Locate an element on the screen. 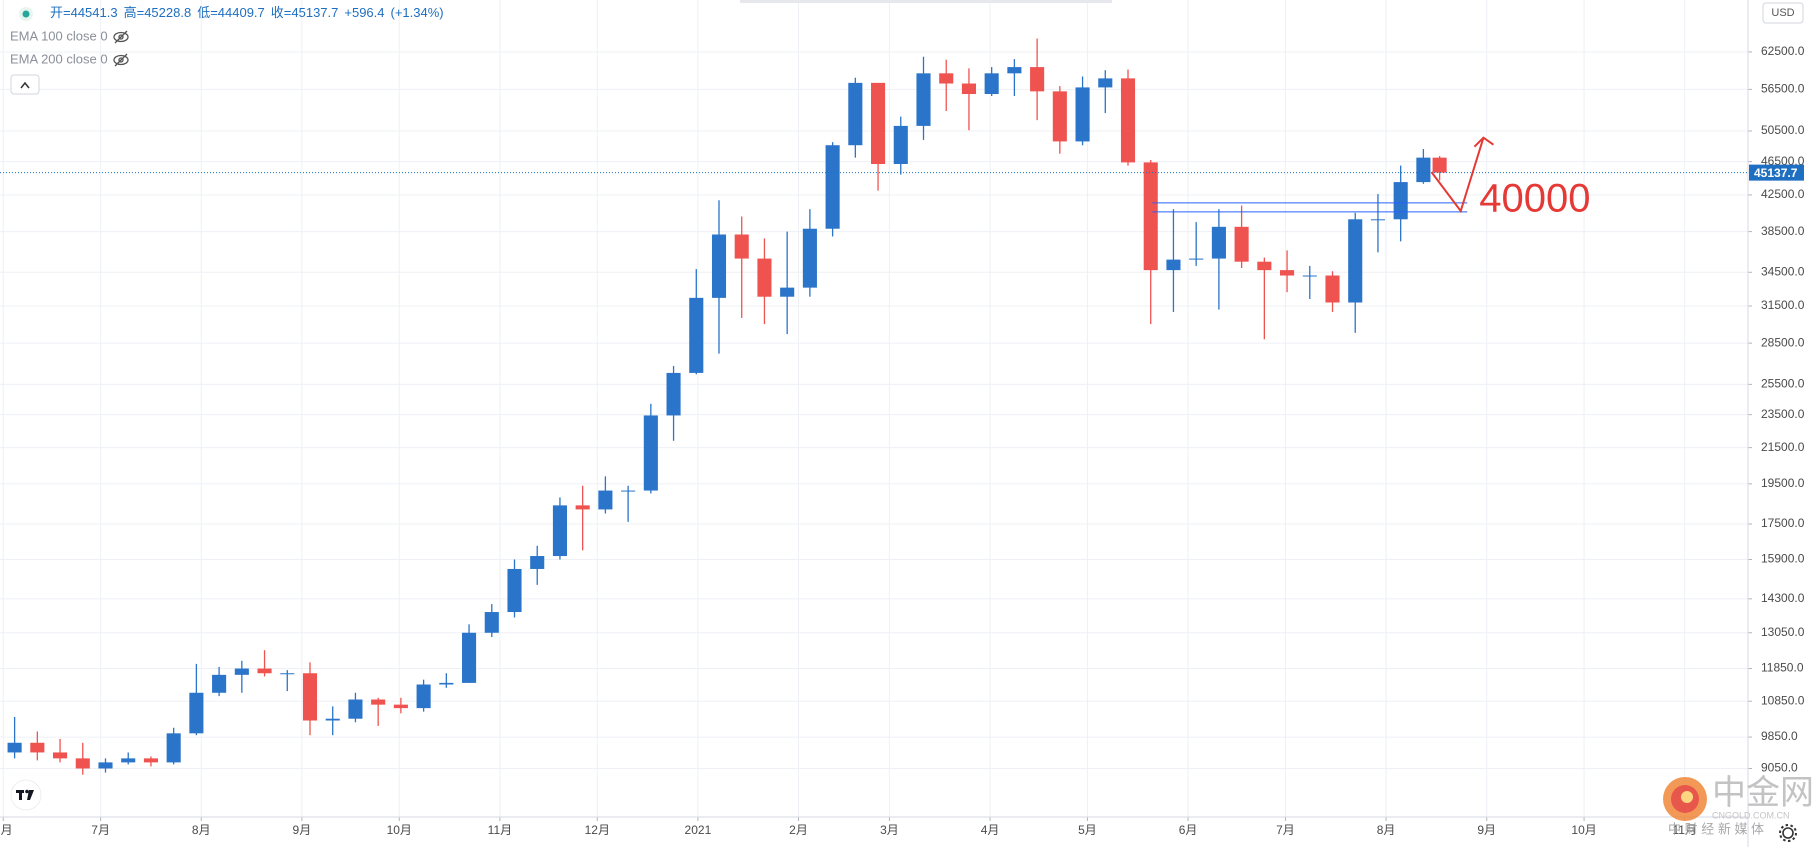 This screenshot has width=1818, height=847. legend-text: 开= is located at coordinates (60, 12).